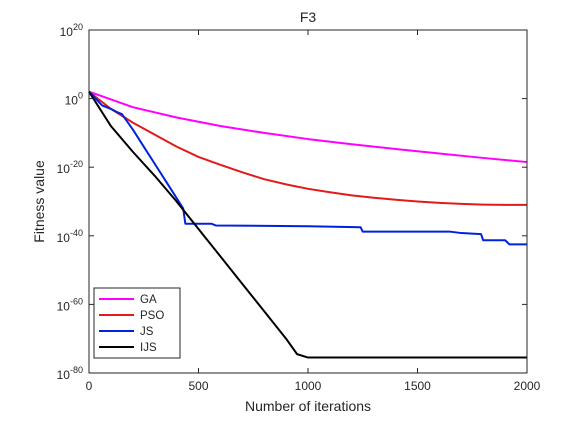 The width and height of the screenshot is (584, 435). I want to click on y-tick-label: 10-80, so click(70, 373).